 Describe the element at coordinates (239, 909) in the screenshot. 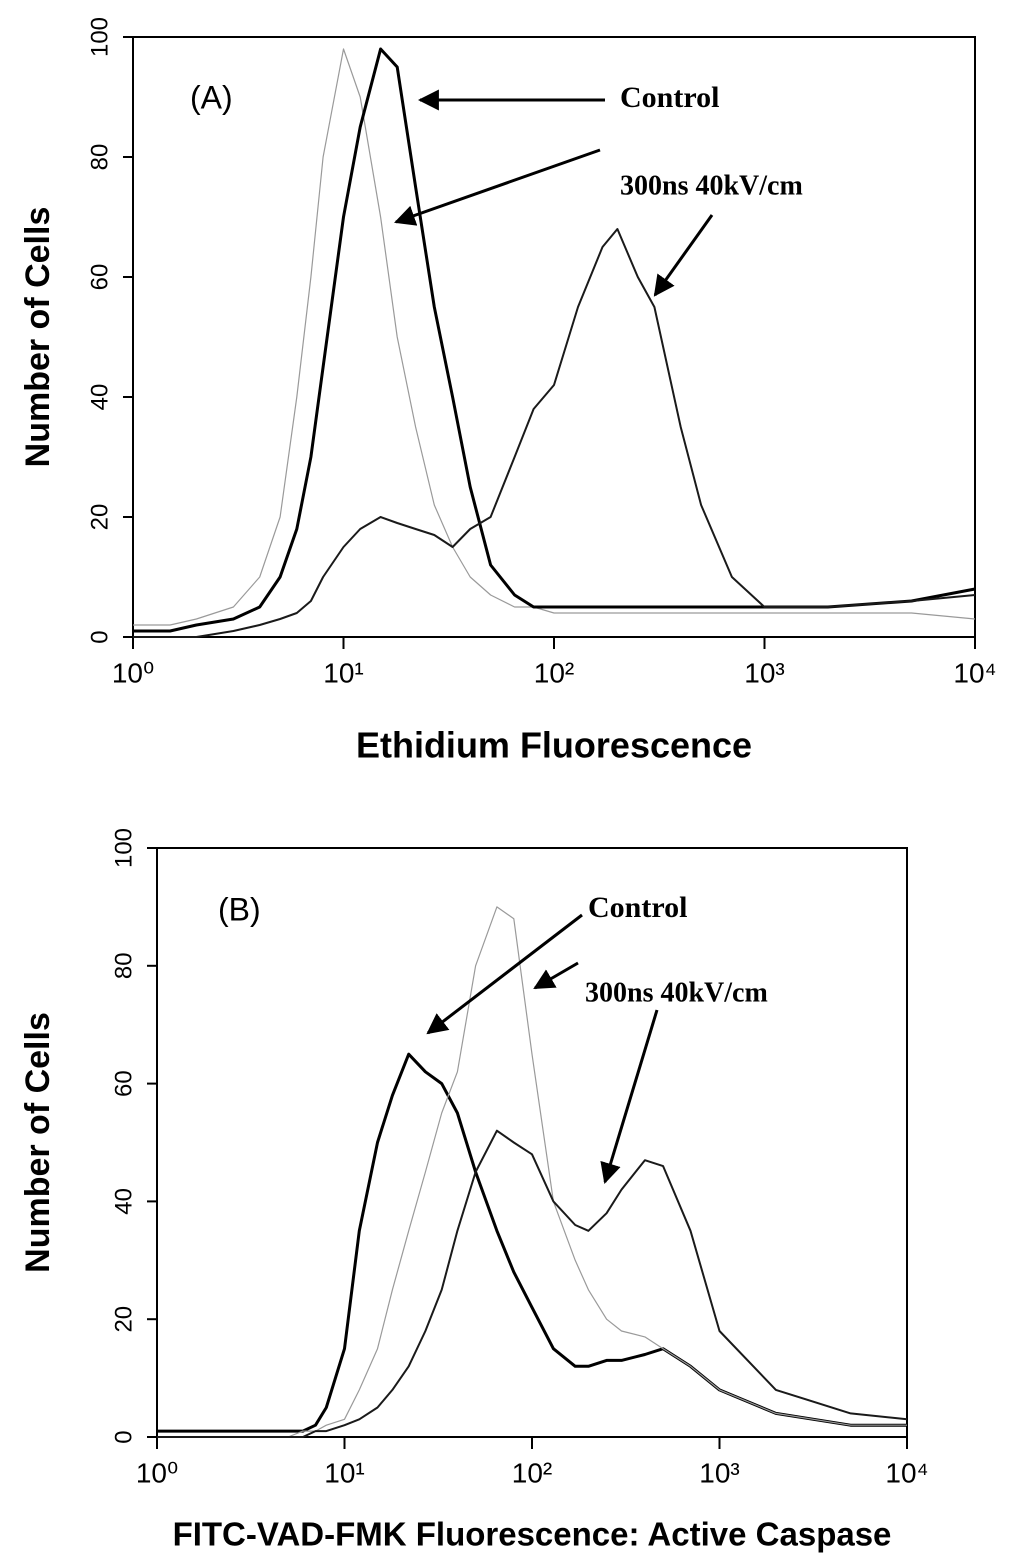

I see `annotation: (B)` at that location.